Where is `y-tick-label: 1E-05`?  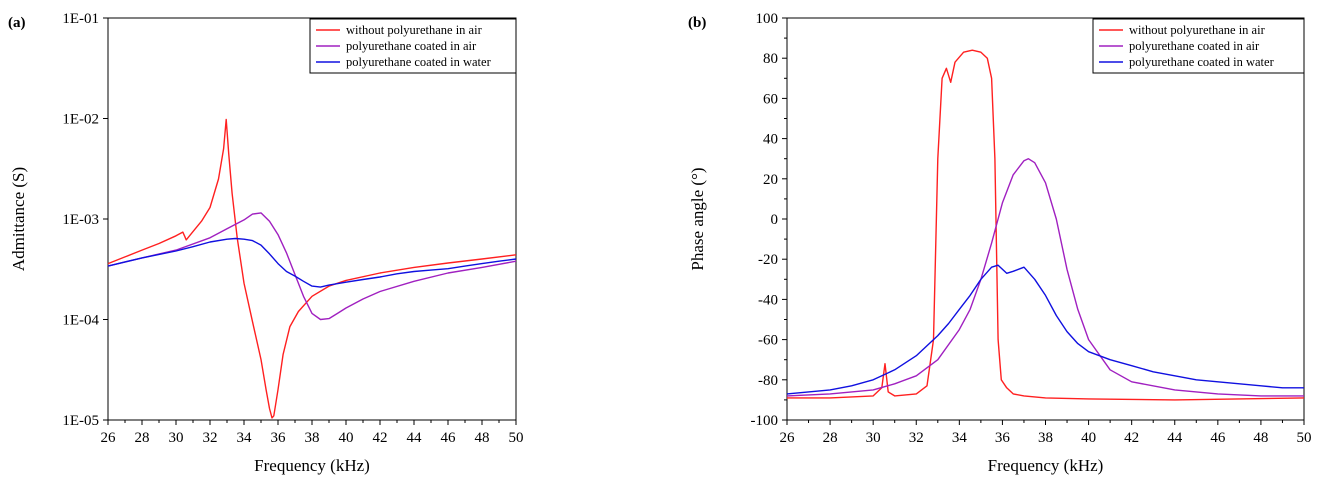
y-tick-label: 1E-05 is located at coordinates (80, 421).